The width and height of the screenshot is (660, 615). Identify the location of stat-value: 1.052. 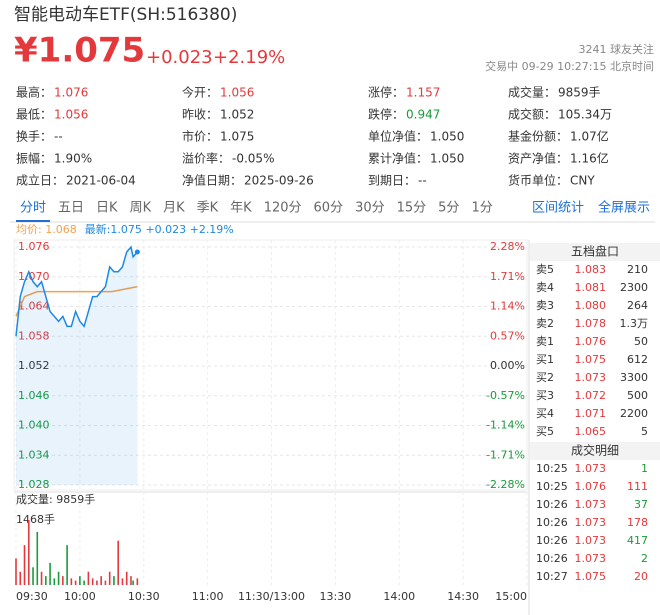
(237, 115).